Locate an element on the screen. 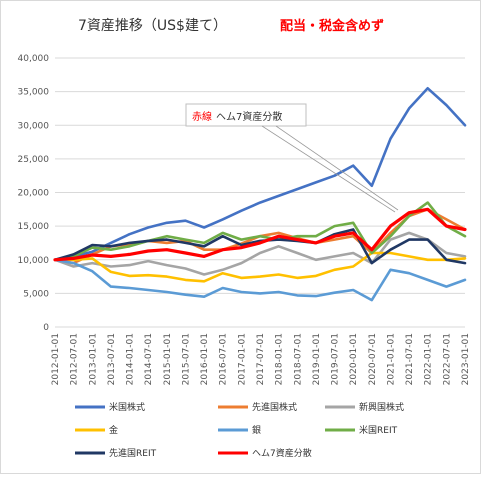 The image size is (481, 478). x-tick-label: 2012-07-01 is located at coordinates (75, 359).